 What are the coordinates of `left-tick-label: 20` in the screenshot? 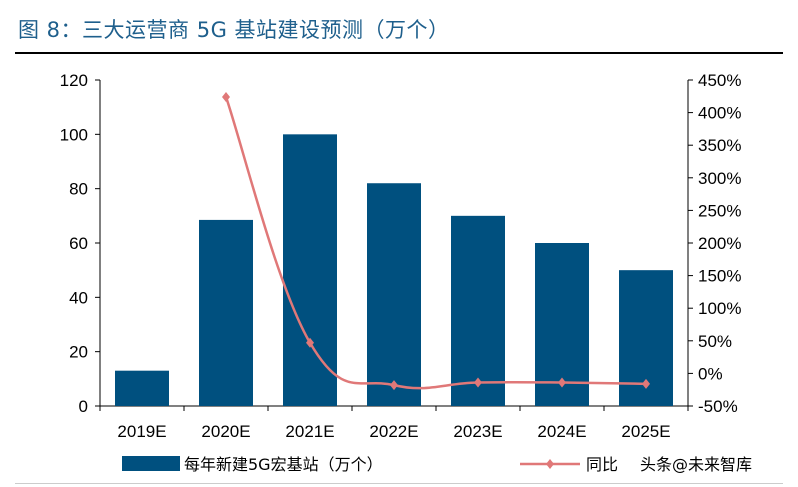 It's located at (78, 352).